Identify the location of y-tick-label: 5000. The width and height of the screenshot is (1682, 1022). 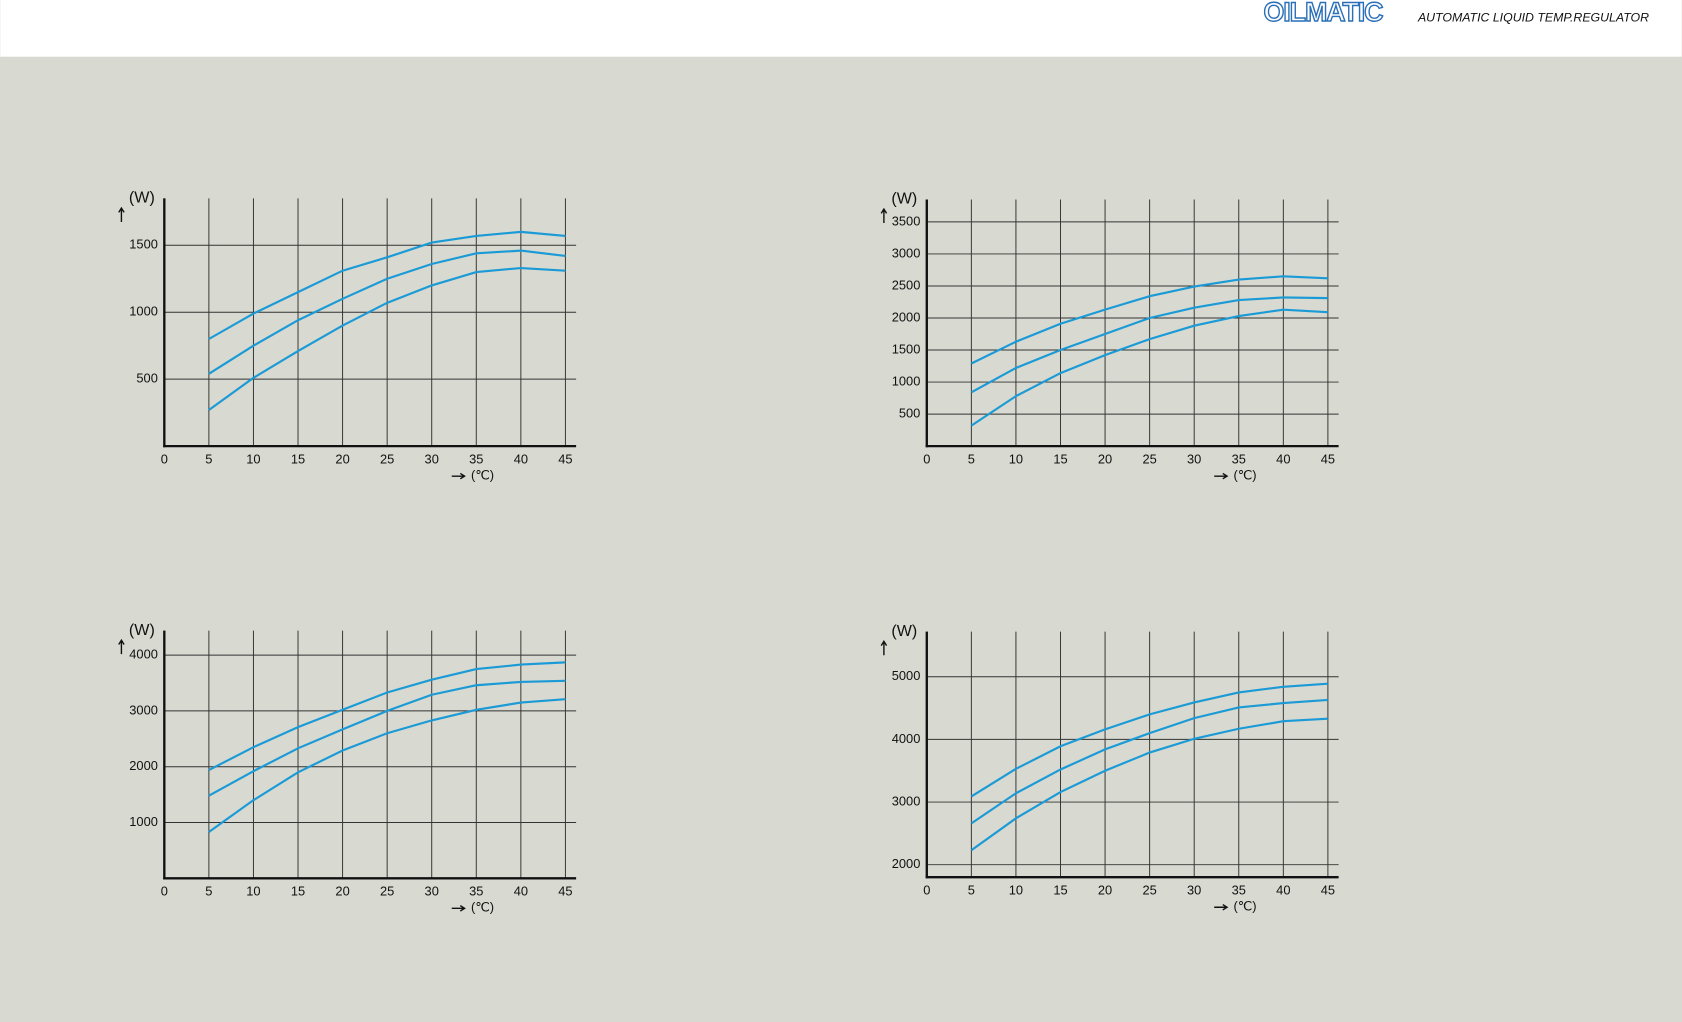
(906, 675).